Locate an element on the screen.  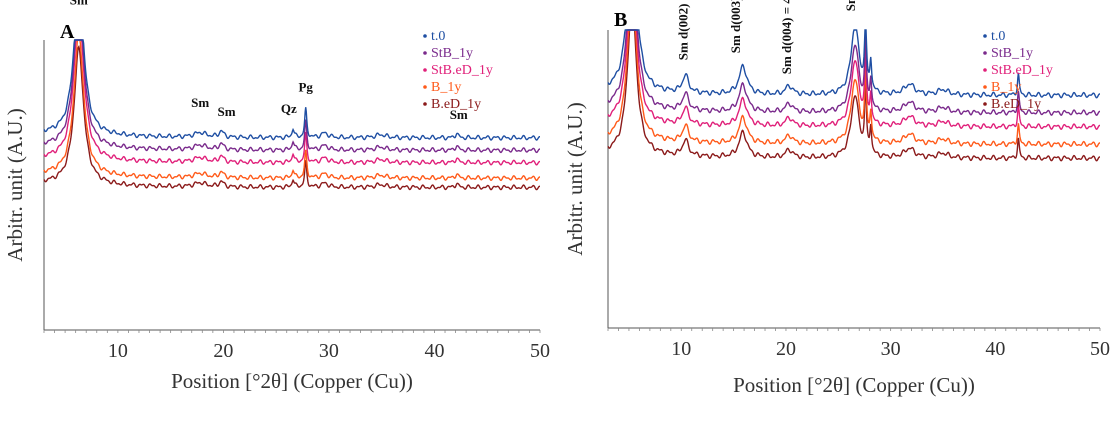
series-line-b-ed-1y is located at coordinates (854, 95).